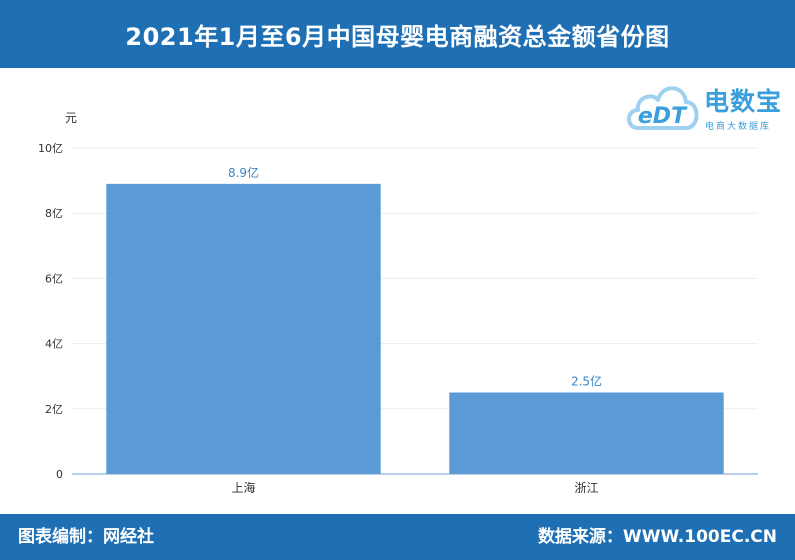 This screenshot has width=795, height=560. What do you see at coordinates (663, 116) in the screenshot?
I see `logo-mark: eDT` at bounding box center [663, 116].